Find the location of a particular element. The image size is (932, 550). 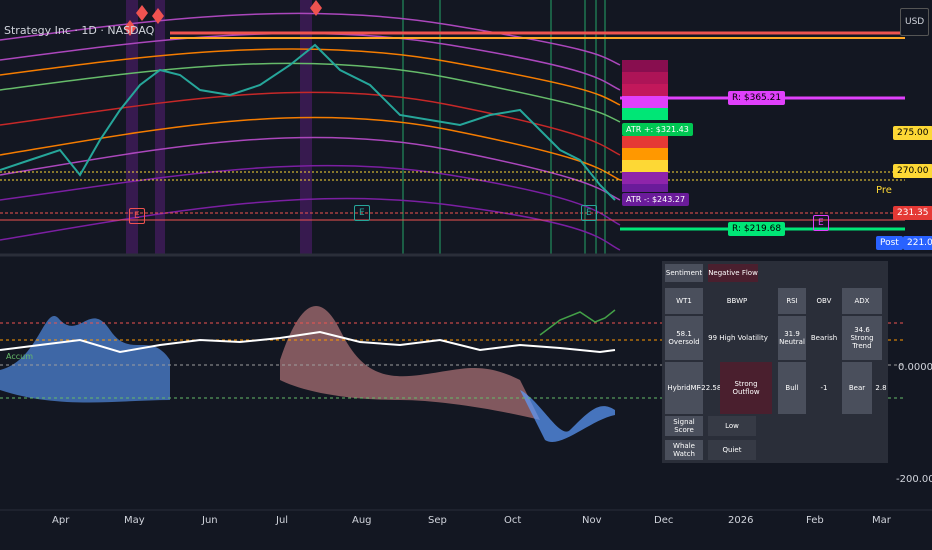

time-label: Dec is located at coordinates (664, 520).